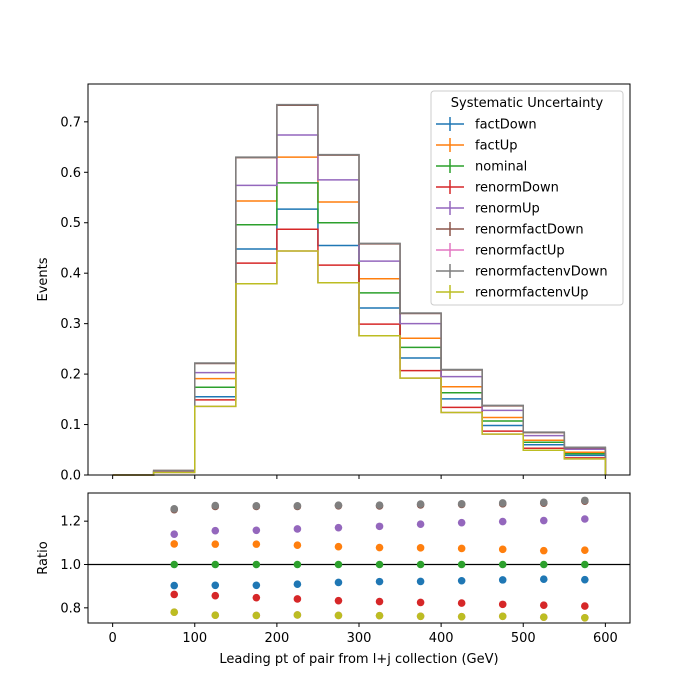  What do you see at coordinates (486, 125) in the screenshot?
I see `legend-entry-factDown: factDown` at bounding box center [486, 125].